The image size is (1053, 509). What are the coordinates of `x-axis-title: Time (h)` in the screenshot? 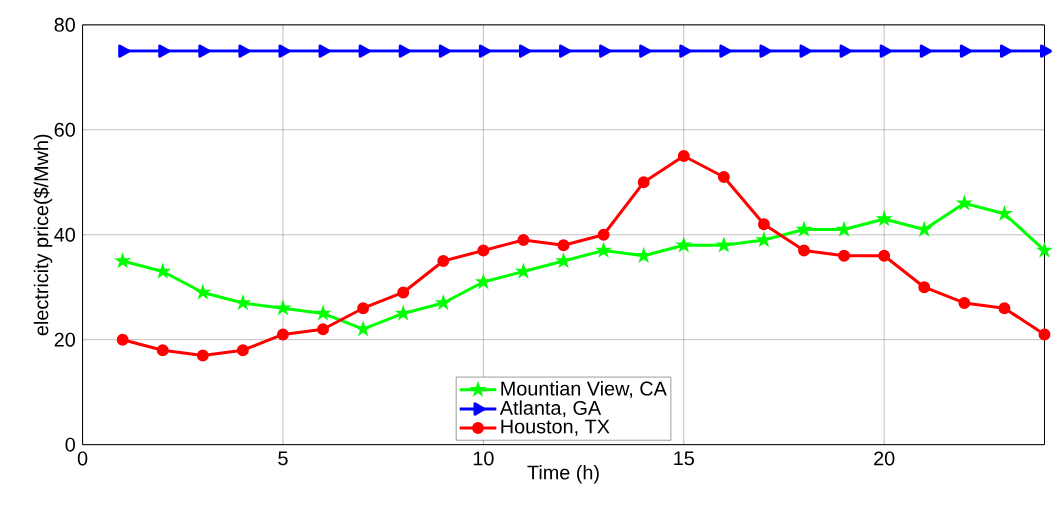 It's located at (563, 474).